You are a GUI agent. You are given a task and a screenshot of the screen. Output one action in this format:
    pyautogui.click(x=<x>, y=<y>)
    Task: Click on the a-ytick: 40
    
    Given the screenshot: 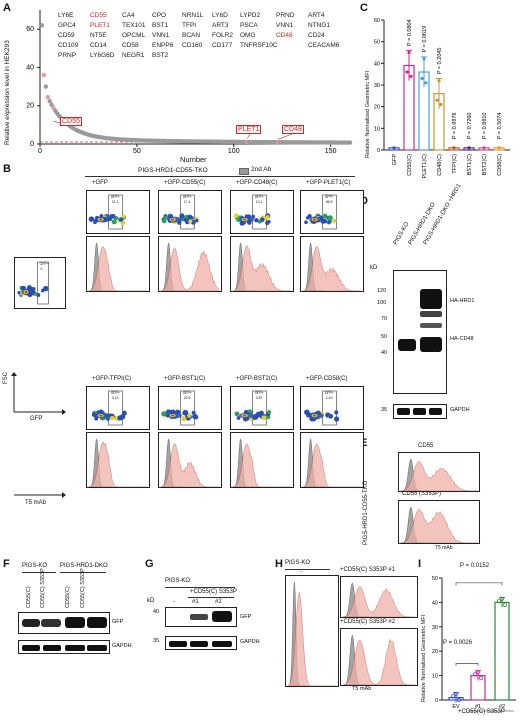 What is the action you would take?
    pyautogui.click(x=30, y=67)
    